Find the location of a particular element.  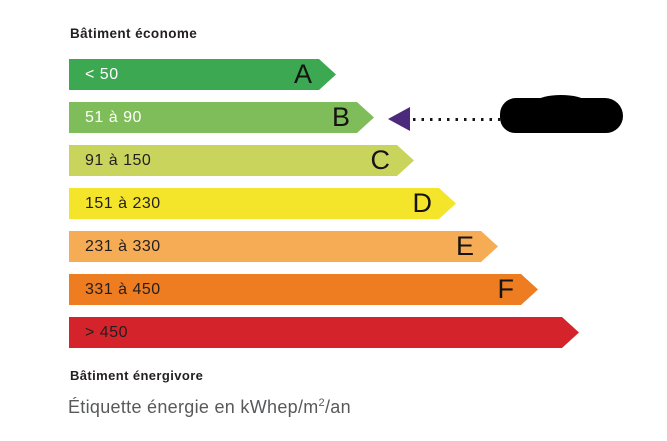

label-caption: Étiquette énergie en kWhep/m2/an is located at coordinates (209, 407).